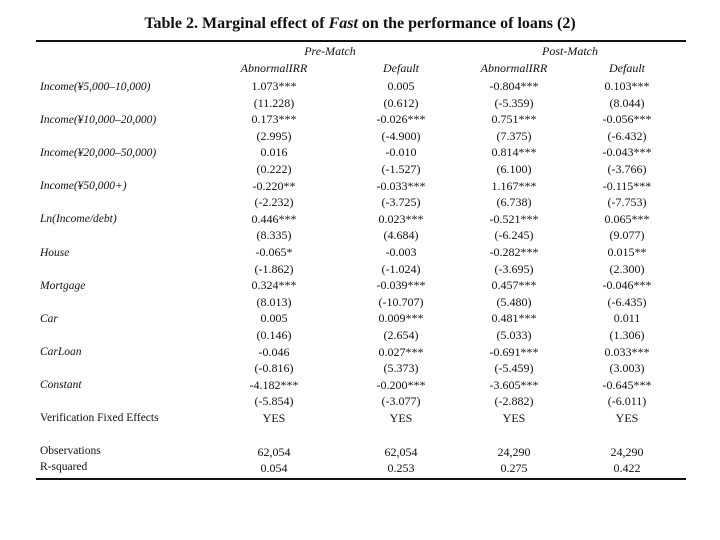 The image size is (720, 540). I want to click on column-header-pre-default: Default, so click(401, 68).